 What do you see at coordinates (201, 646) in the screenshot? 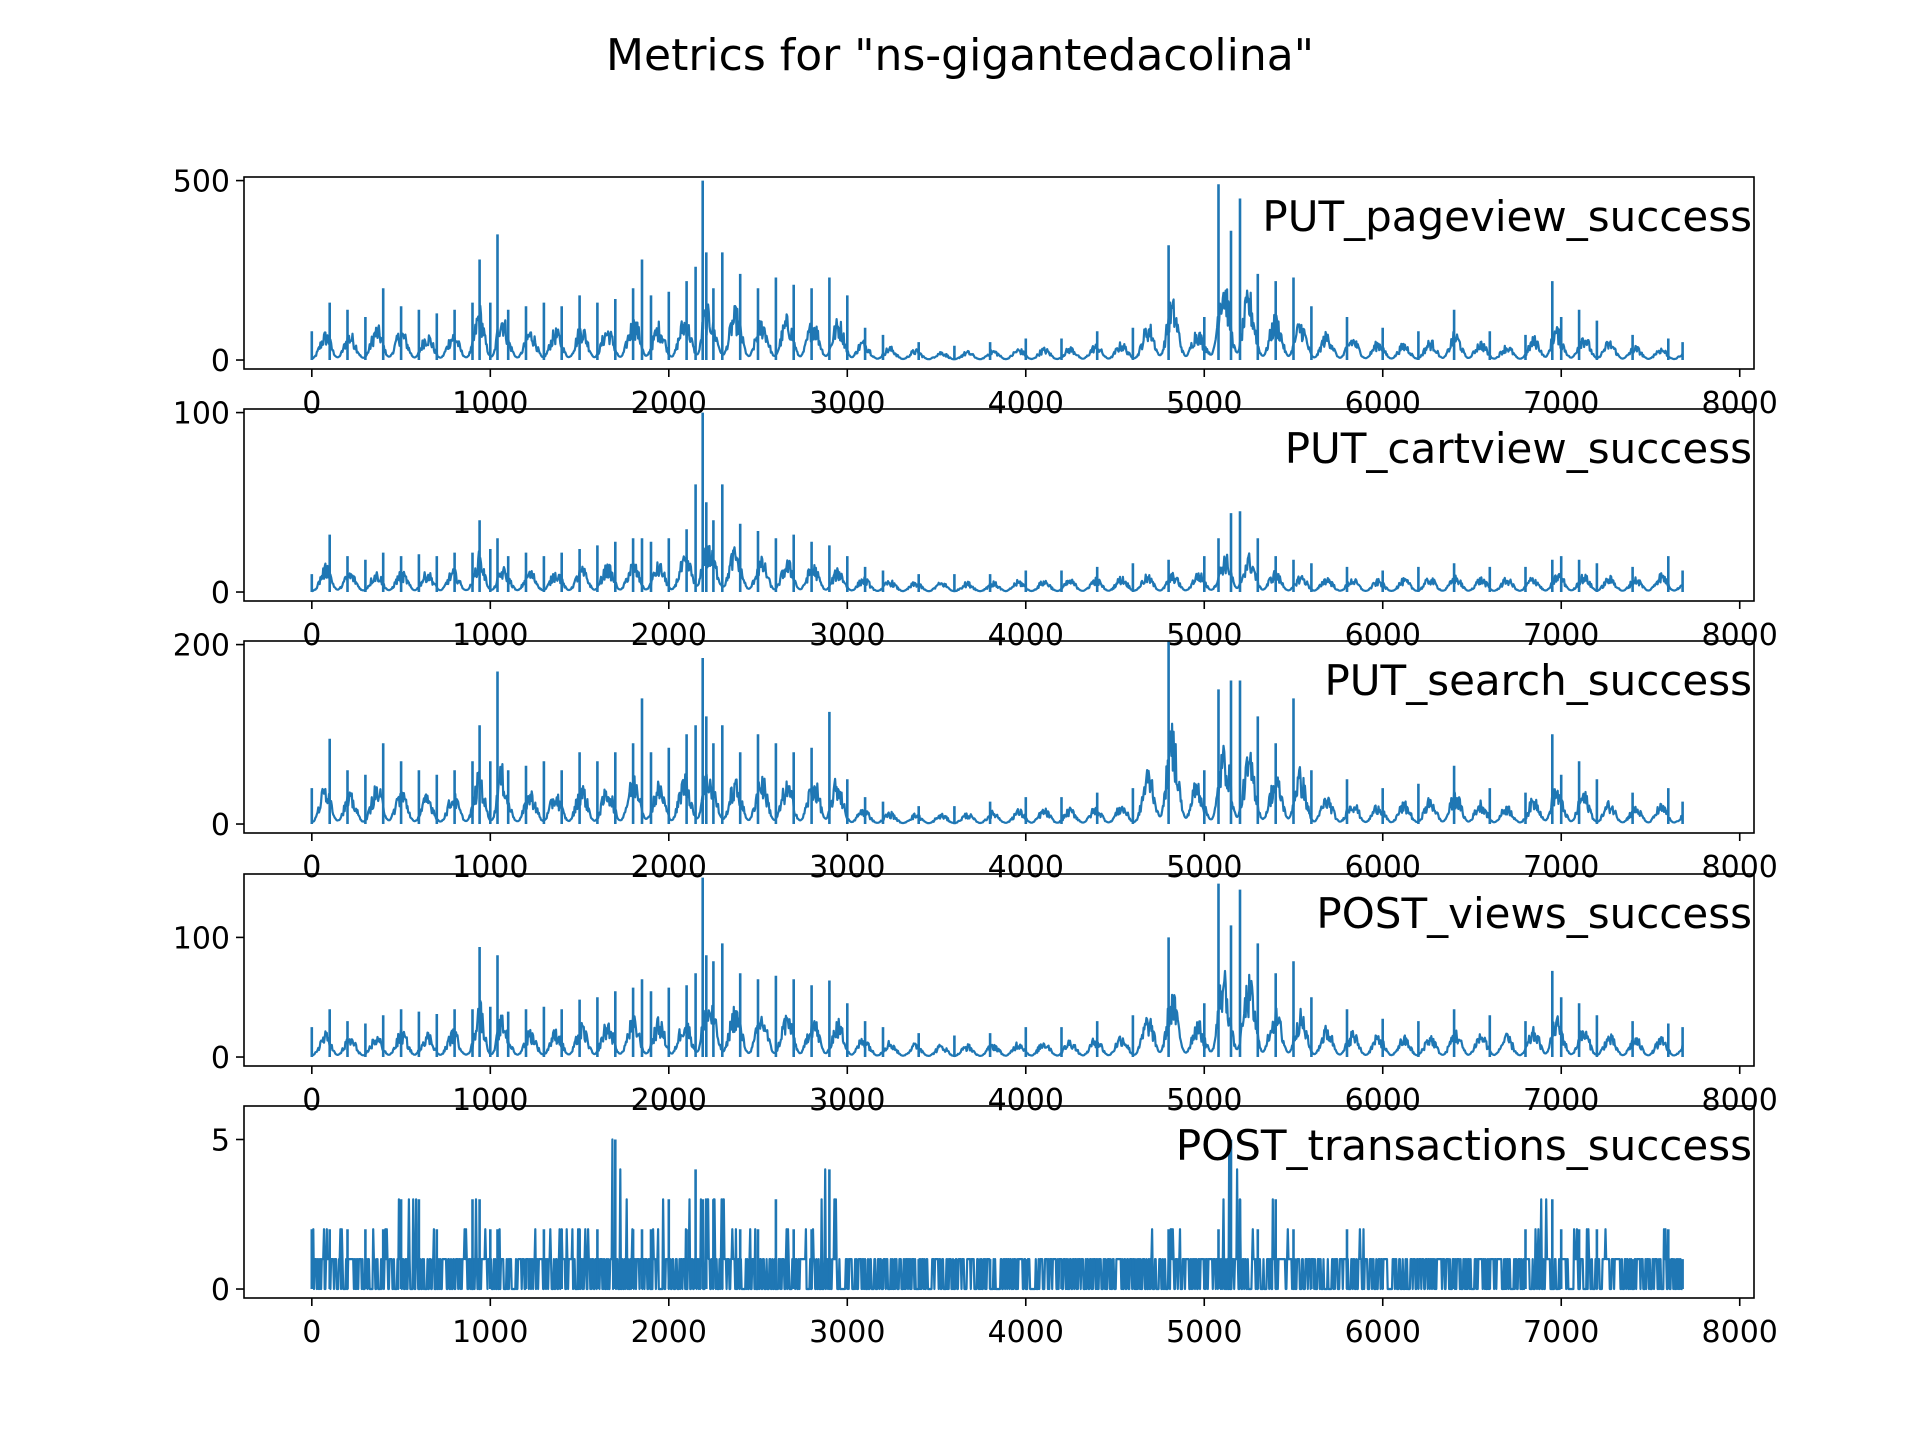
I see `y-tick-label: 200` at bounding box center [201, 646].